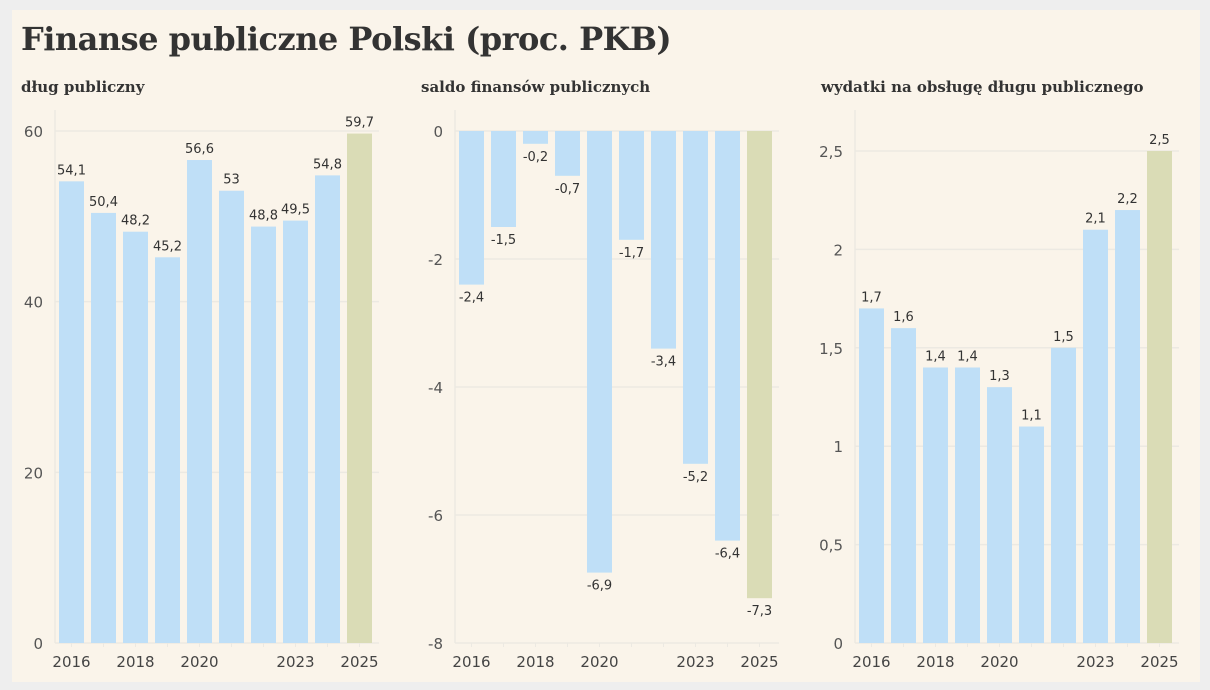 The image size is (1210, 690). Describe the element at coordinates (346, 39) in the screenshot. I see `page-title: Finanse publiczne Polski (proc. PKB)` at that location.